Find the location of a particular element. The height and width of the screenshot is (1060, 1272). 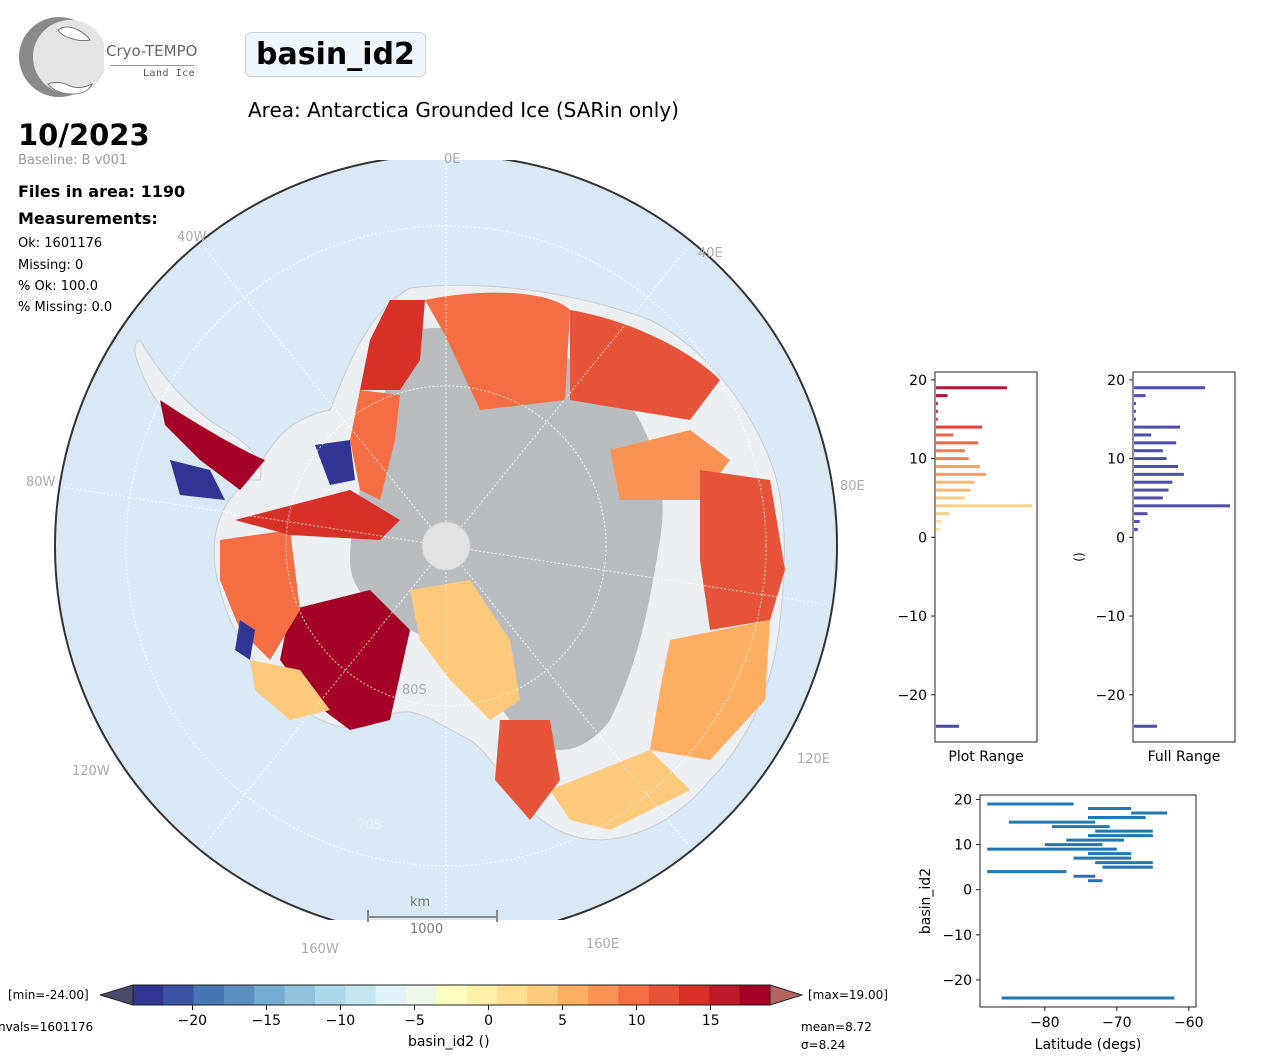

colorbar-tick-label: −15 is located at coordinates (266, 1021).